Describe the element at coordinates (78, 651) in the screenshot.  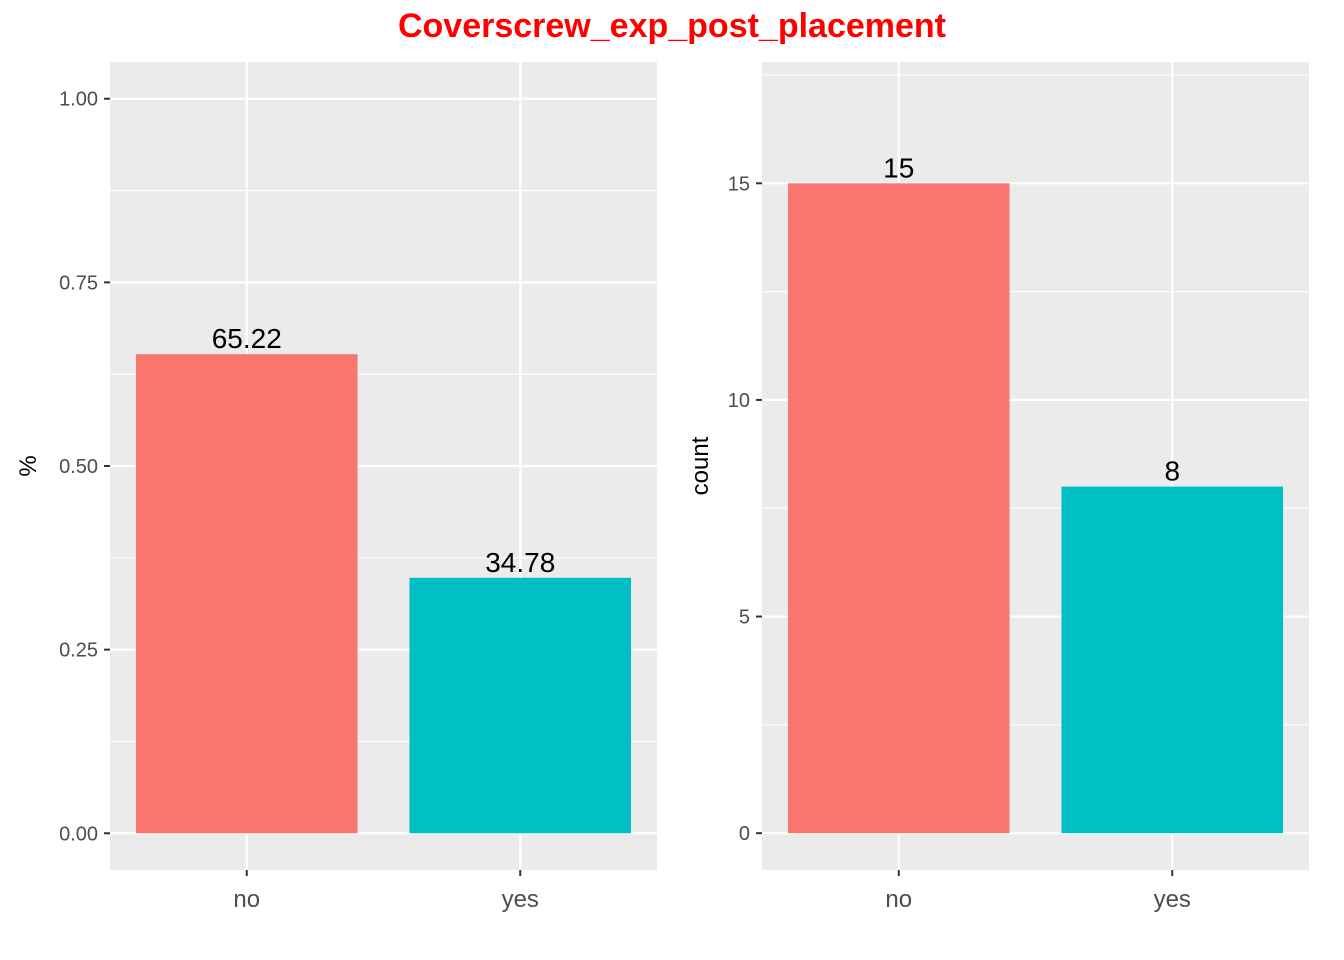
I see `y-tick-label: 0.25` at that location.